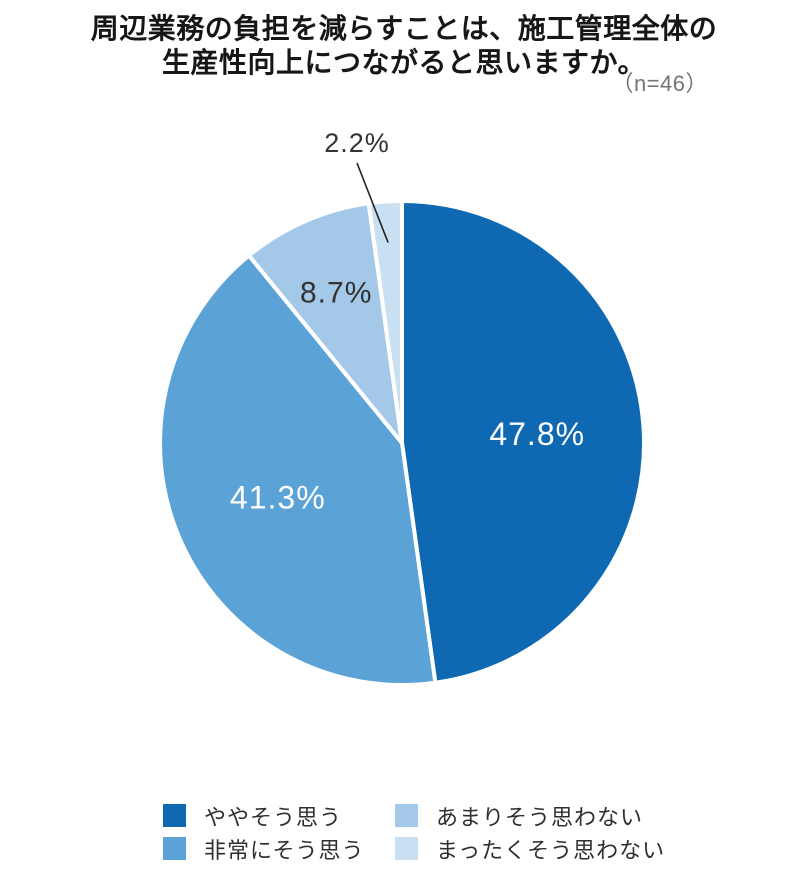 This screenshot has width=808, height=880. I want to click on slice-label-1: 41.3%, so click(278, 497).